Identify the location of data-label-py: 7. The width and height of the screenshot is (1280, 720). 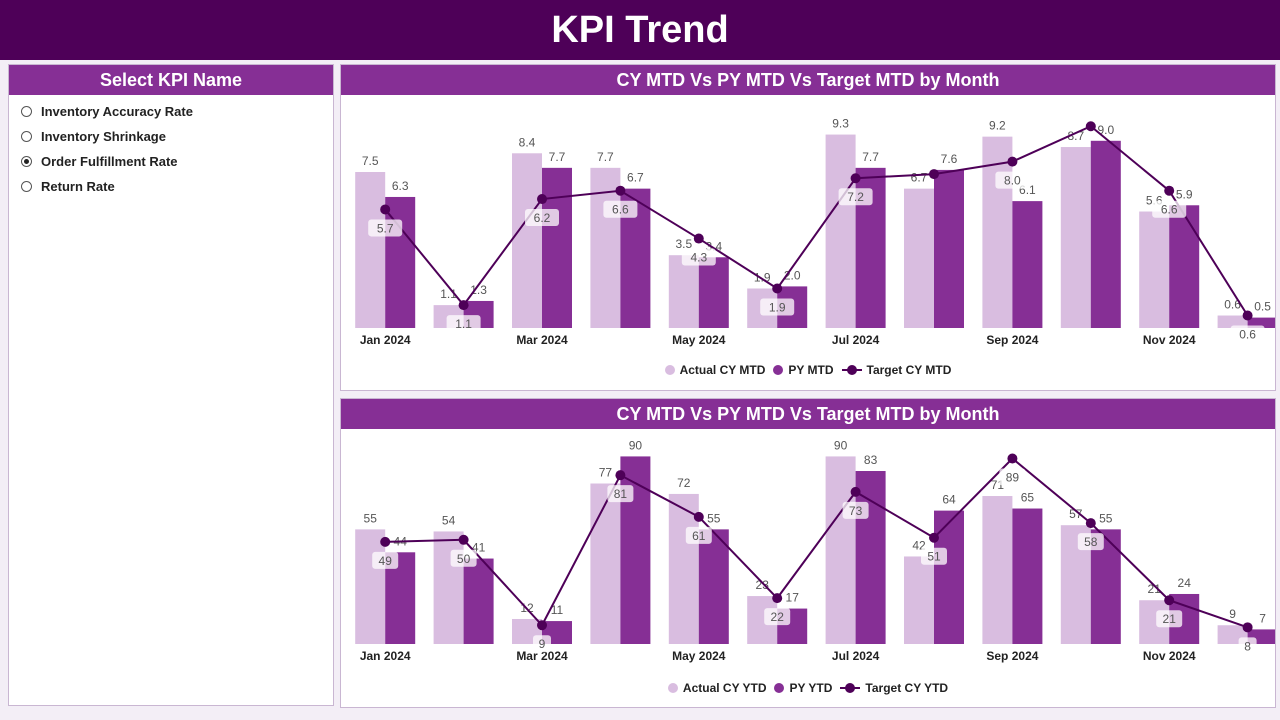
(1262, 618).